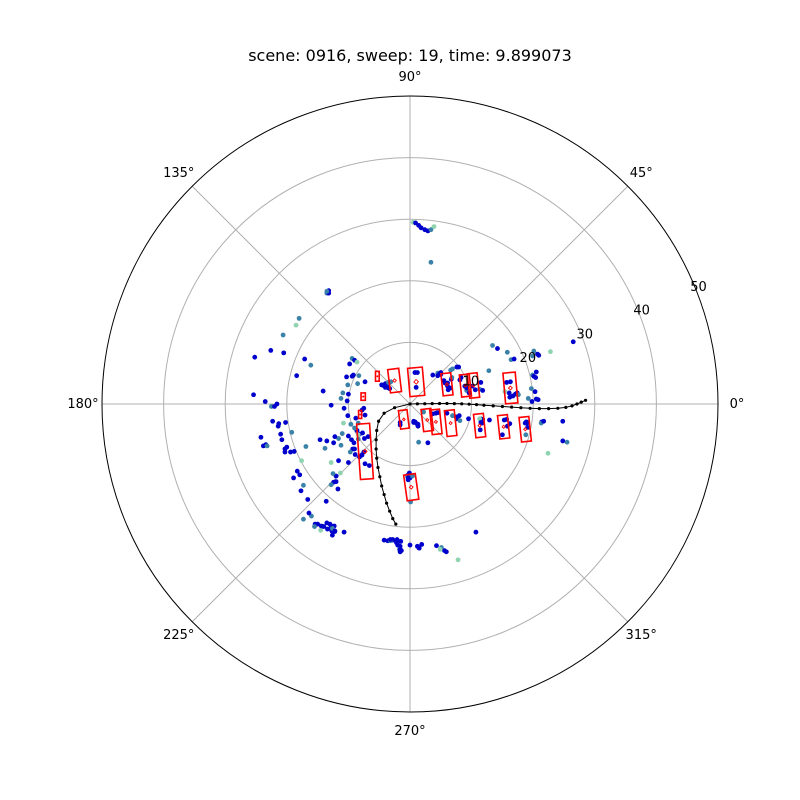 The image size is (800, 800). Describe the element at coordinates (82, 404) in the screenshot. I see `theta-tick-label: 180°` at that location.